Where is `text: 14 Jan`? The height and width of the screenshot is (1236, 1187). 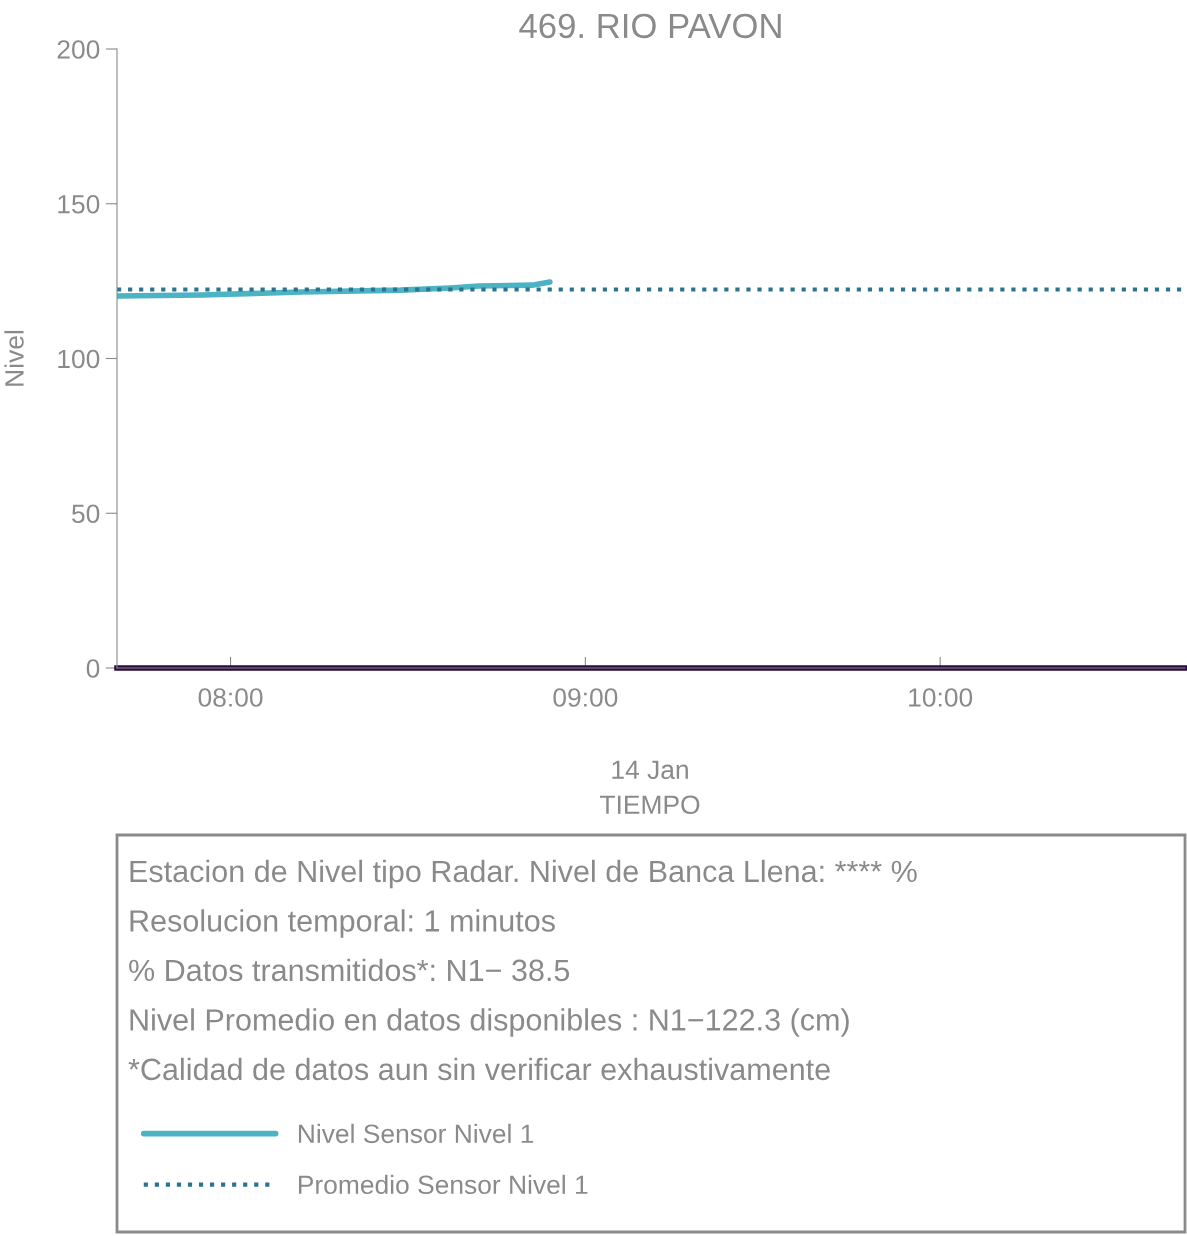 text: 14 Jan is located at coordinates (650, 770).